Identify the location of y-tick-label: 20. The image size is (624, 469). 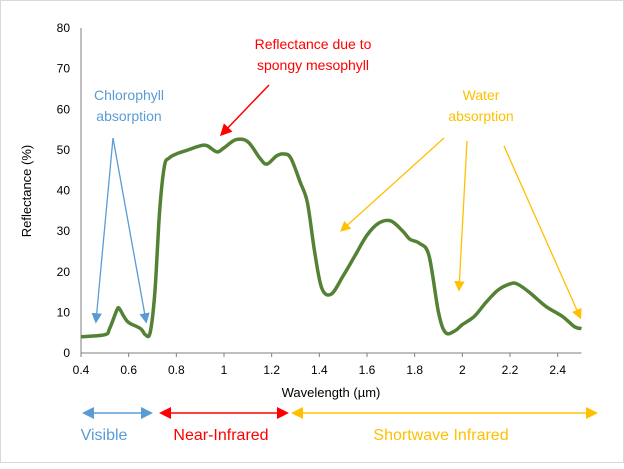
(64, 272).